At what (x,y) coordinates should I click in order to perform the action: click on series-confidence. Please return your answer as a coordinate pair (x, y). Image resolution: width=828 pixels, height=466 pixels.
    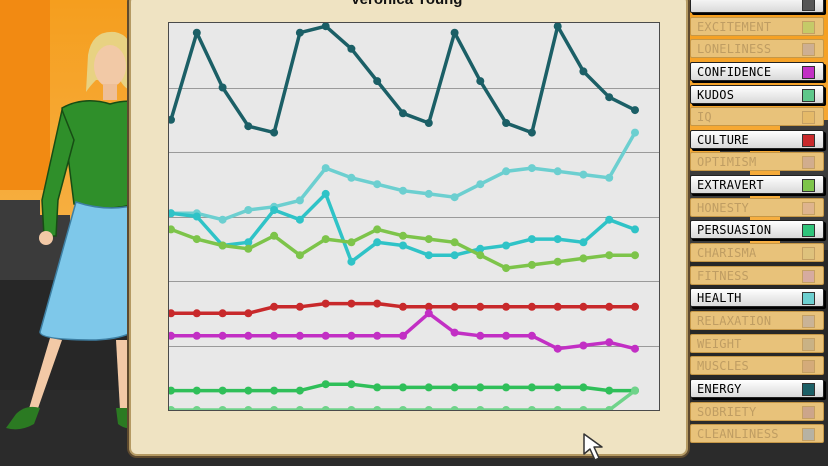
    Looking at the image, I should click on (404, 331).